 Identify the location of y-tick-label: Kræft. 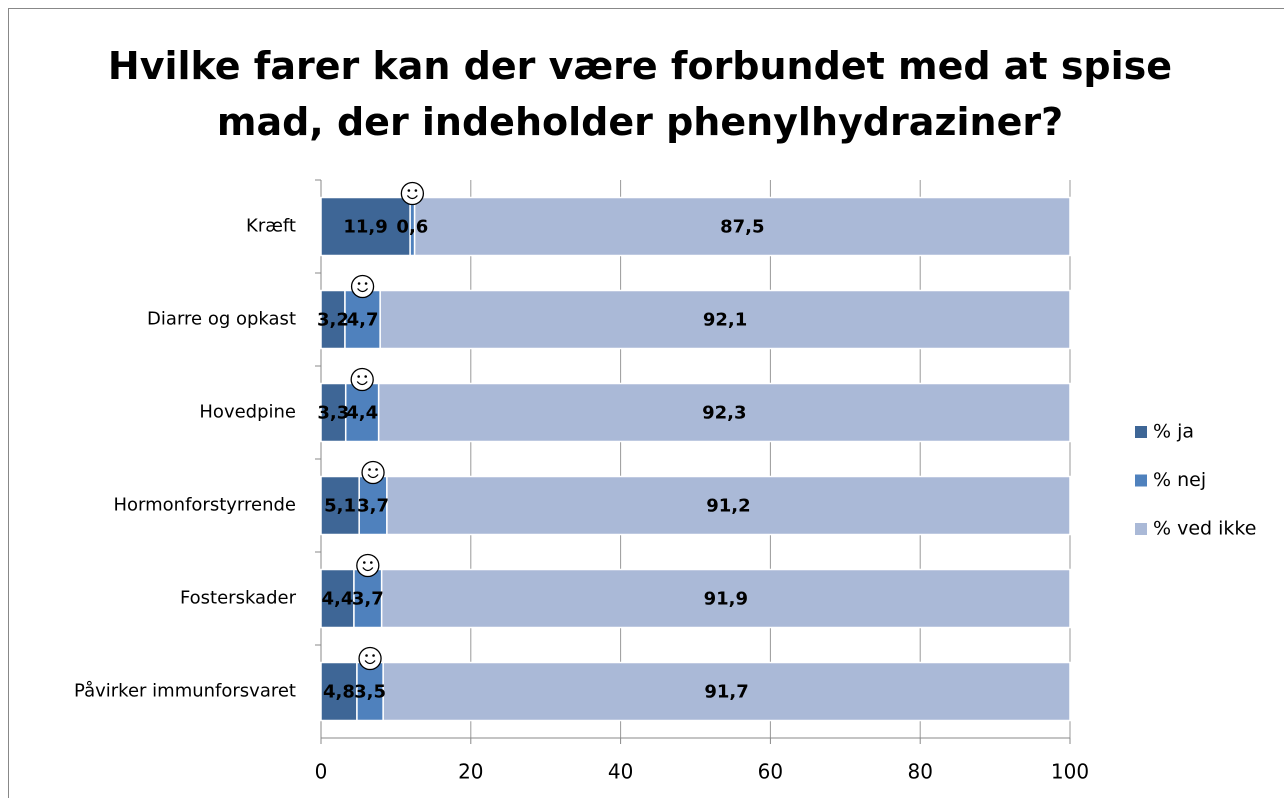
(271, 226).